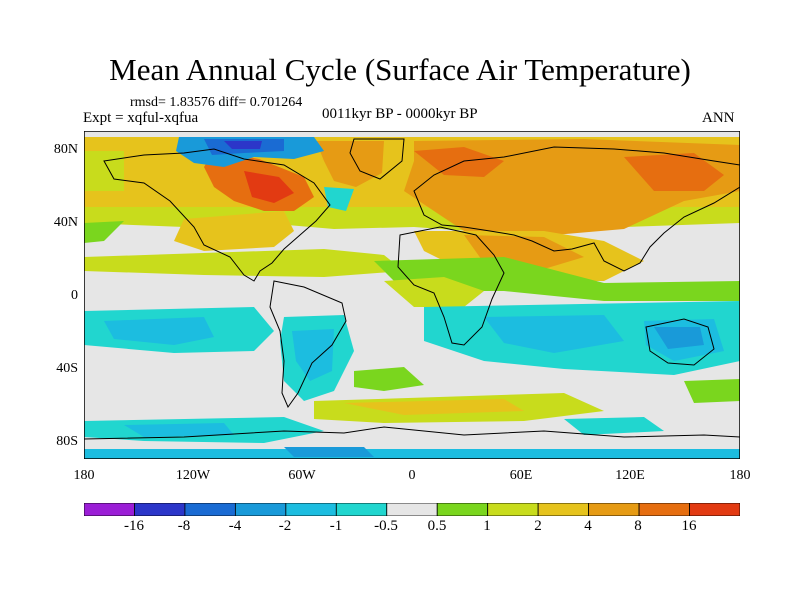 The image size is (800, 600). What do you see at coordinates (65, 222) in the screenshot?
I see `lat-label-40n: 40N` at bounding box center [65, 222].